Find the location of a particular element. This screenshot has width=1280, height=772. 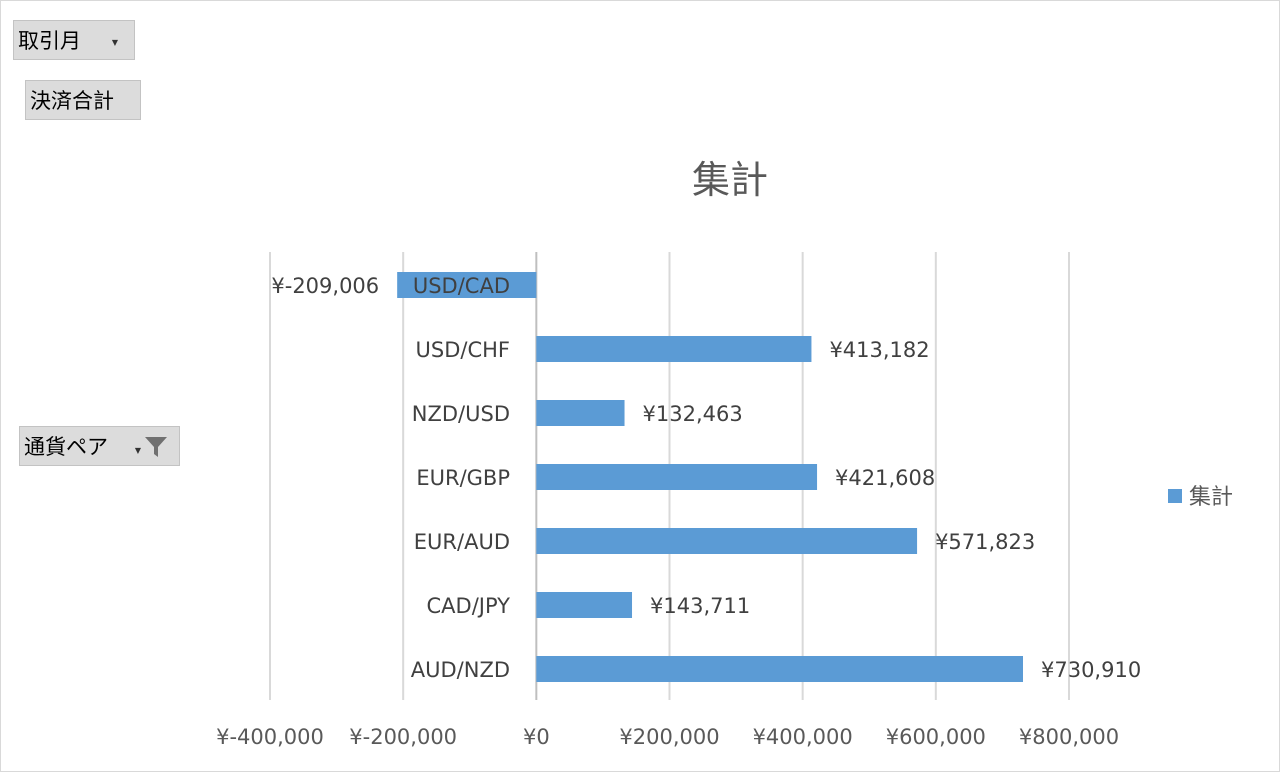

category-label: CAD/JPY is located at coordinates (469, 606).